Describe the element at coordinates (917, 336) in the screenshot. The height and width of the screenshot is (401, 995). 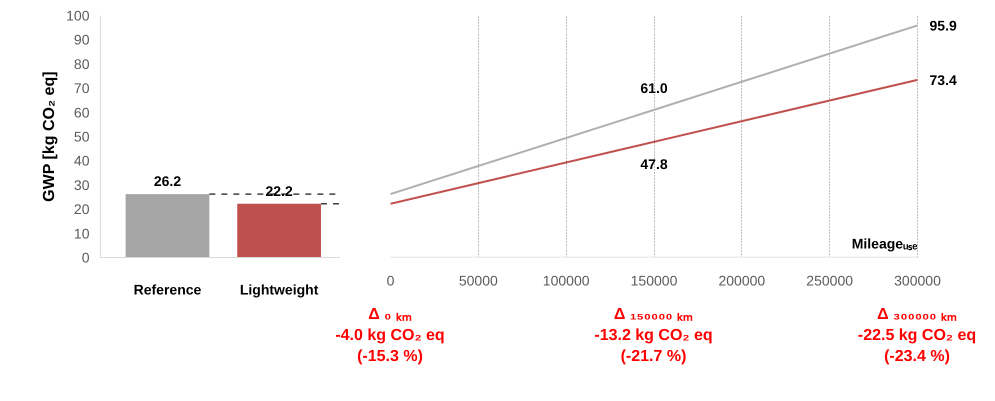
I see `text: Δ ₃₀₀₀₀₀ ₖₘ -22.5 kg CO₂ eq (-23.4 %)` at that location.